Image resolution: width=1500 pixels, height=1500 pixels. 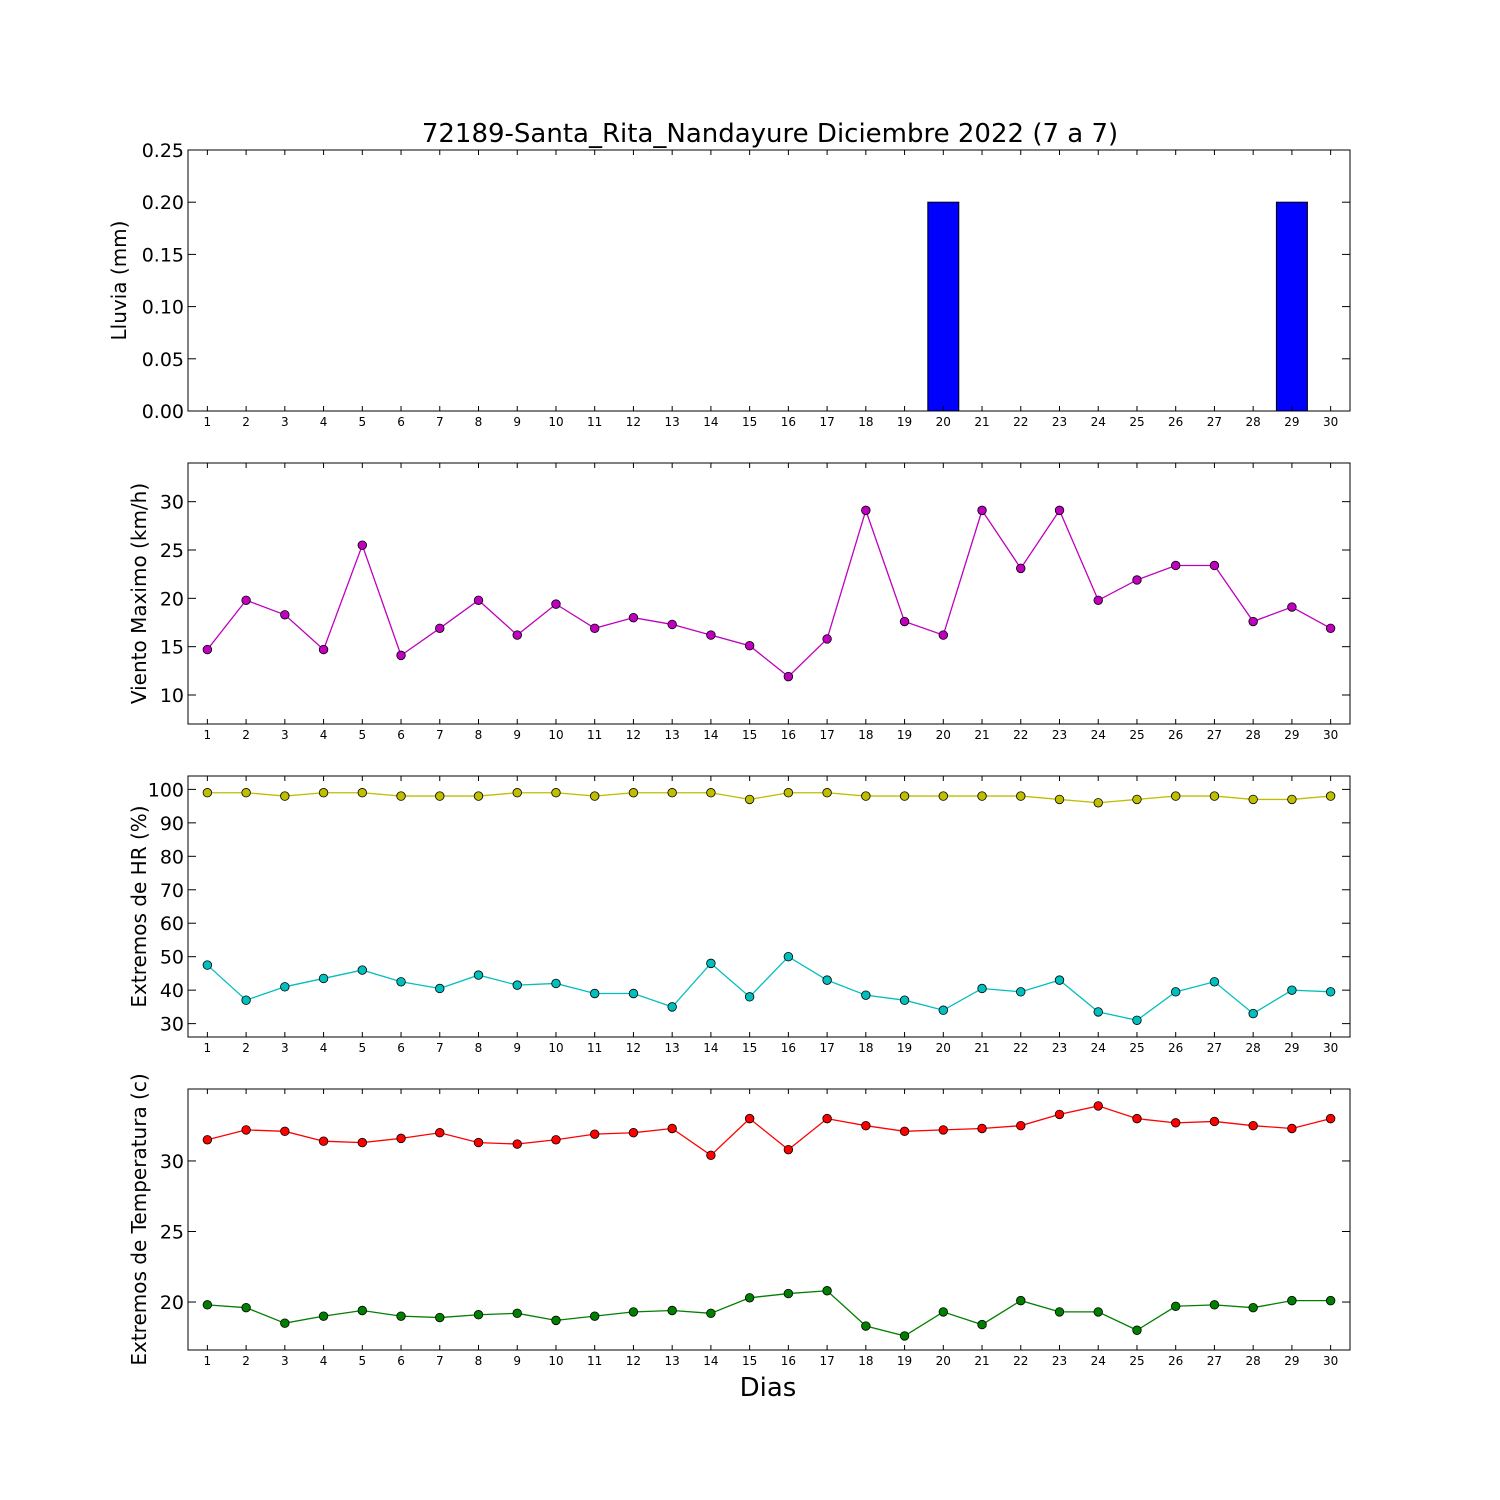 I want to click on rain-y-tick-label-4: 0.15, so click(x=163, y=255).